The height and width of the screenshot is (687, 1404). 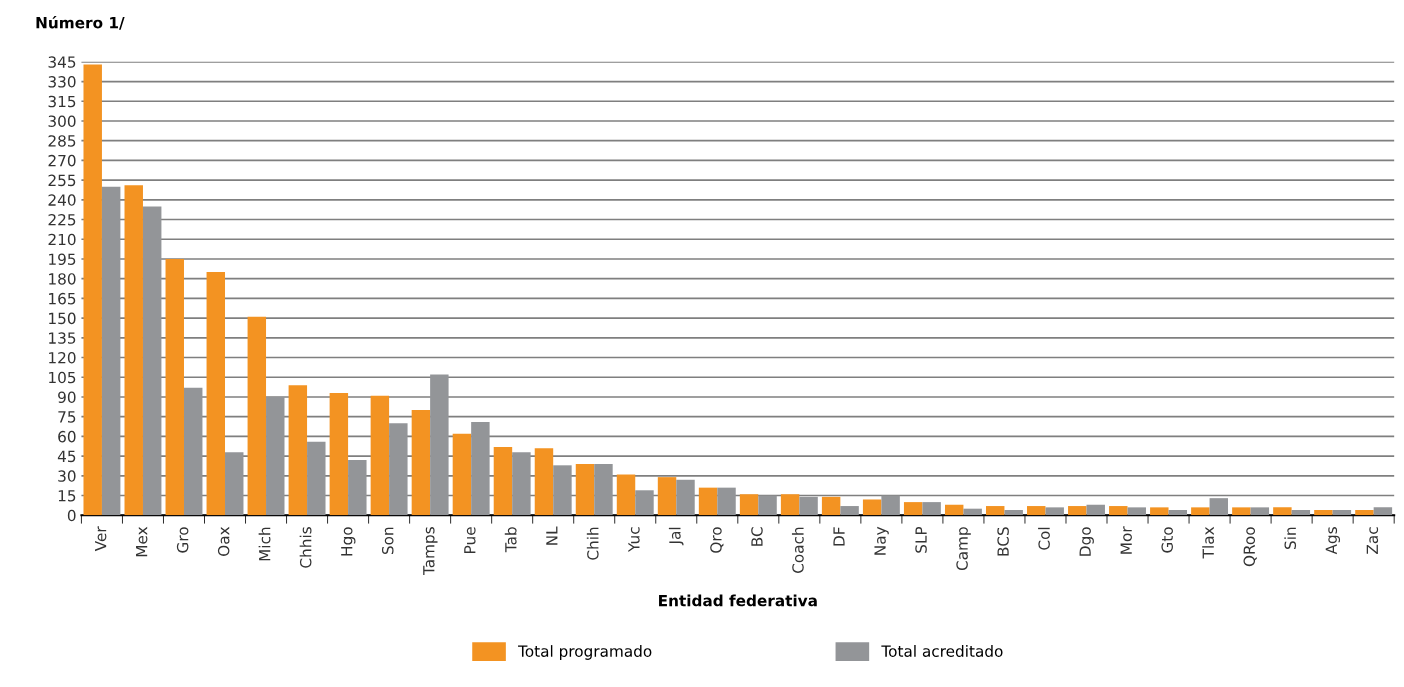 I want to click on x-tick-label: Ver, so click(x=101, y=539).